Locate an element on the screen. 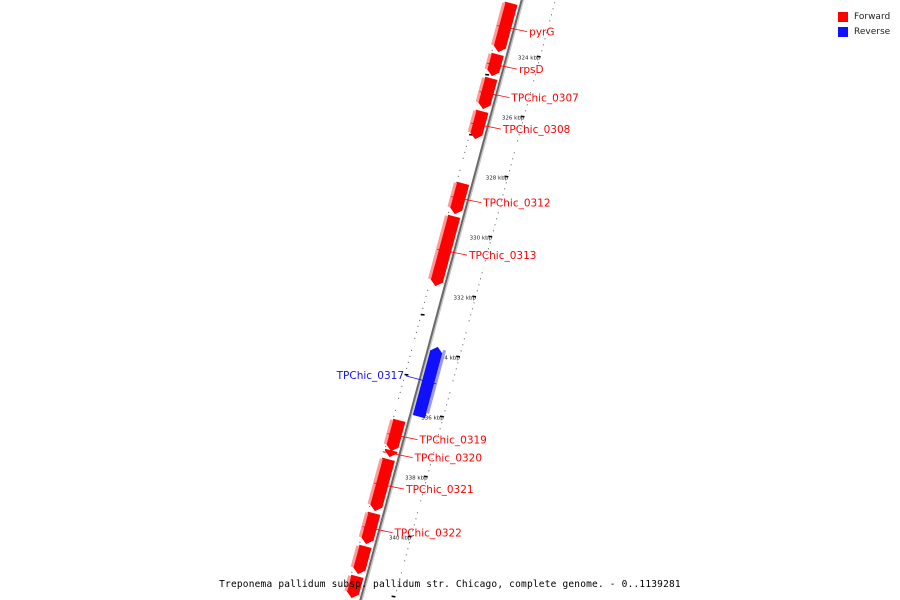  gene-label-TPChic_0321: TPChic_0321 is located at coordinates (439, 490).